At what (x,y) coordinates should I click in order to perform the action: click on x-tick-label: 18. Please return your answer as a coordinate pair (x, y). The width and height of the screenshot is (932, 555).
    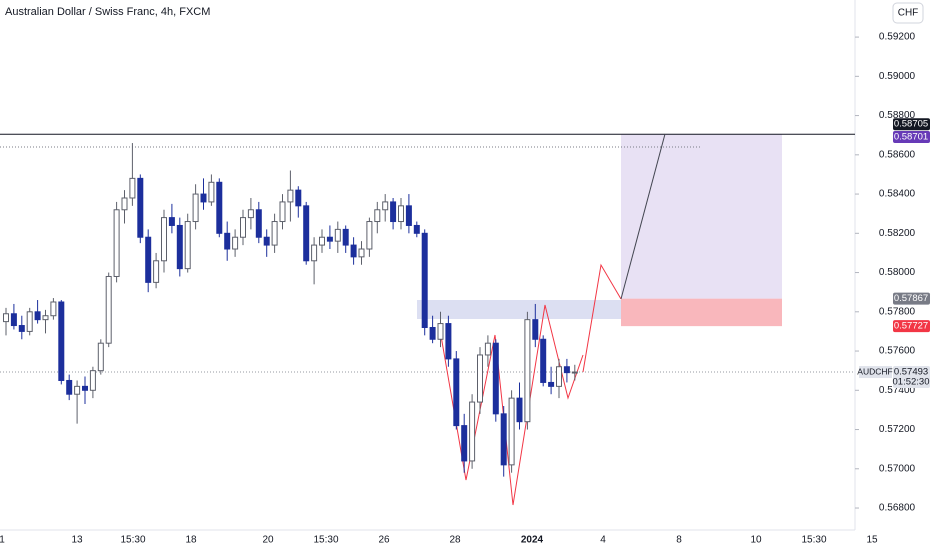
    Looking at the image, I should click on (191, 540).